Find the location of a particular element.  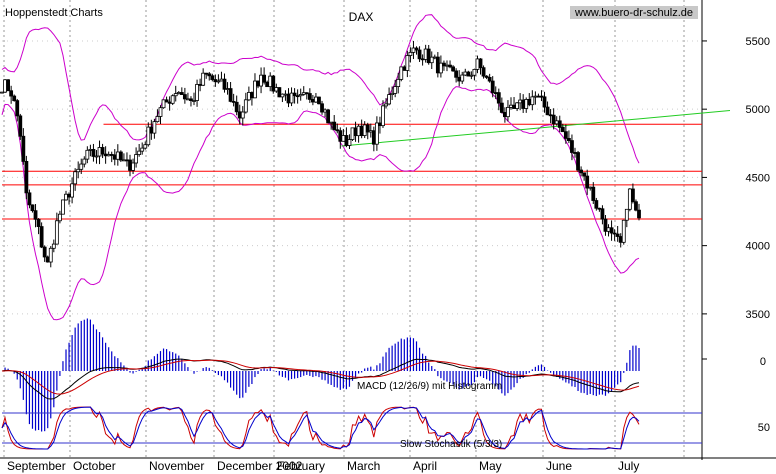

website-label: www.buero-dr-schulz.de is located at coordinates (633, 13).